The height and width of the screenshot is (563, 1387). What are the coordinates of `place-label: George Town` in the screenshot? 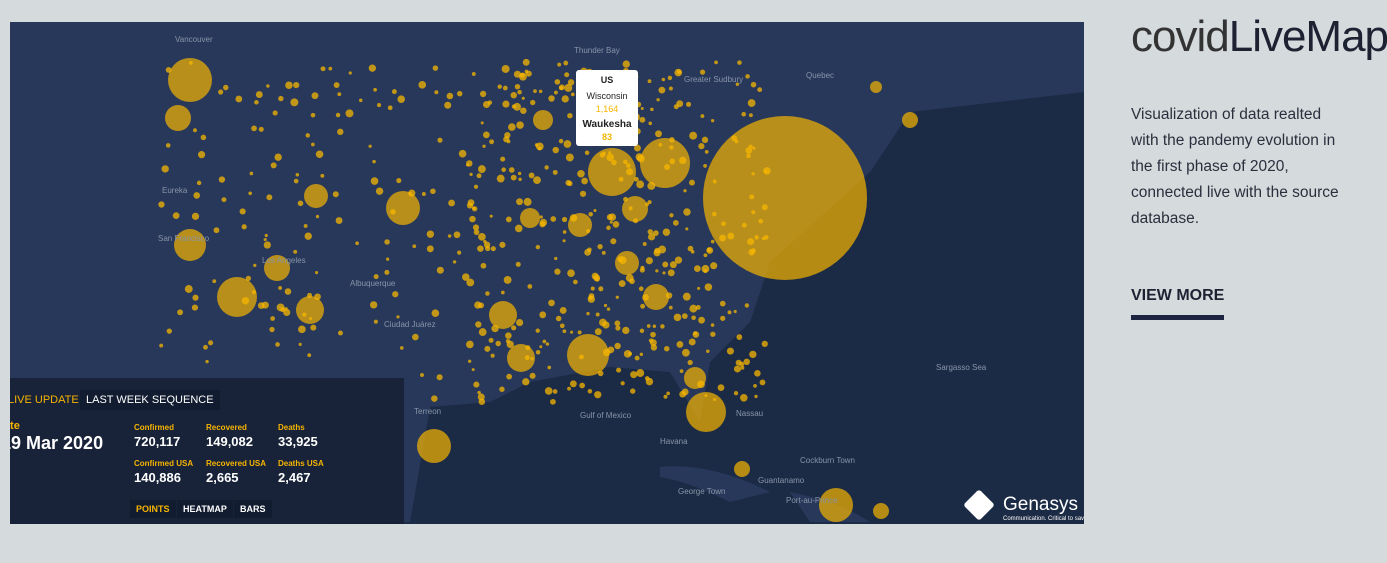 It's located at (701, 491).